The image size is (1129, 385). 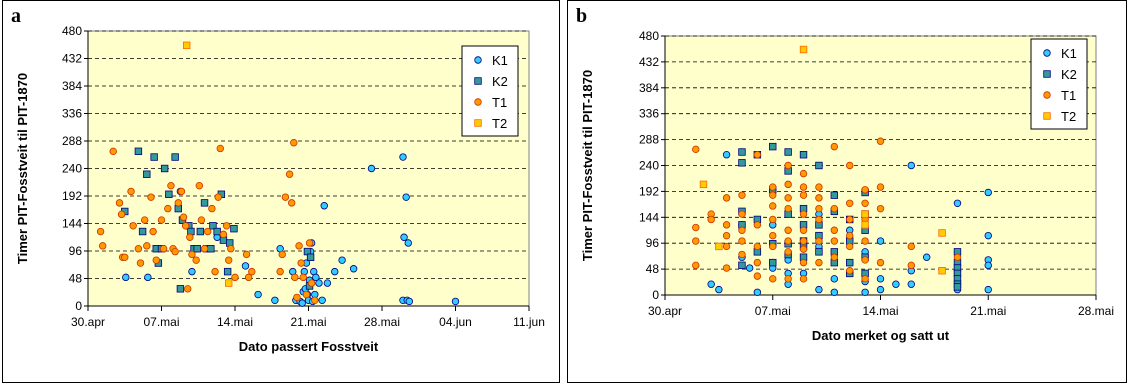 I want to click on y-axis-label: Timer PIT-Fosstveit til PIT-1870, so click(x=587, y=165).